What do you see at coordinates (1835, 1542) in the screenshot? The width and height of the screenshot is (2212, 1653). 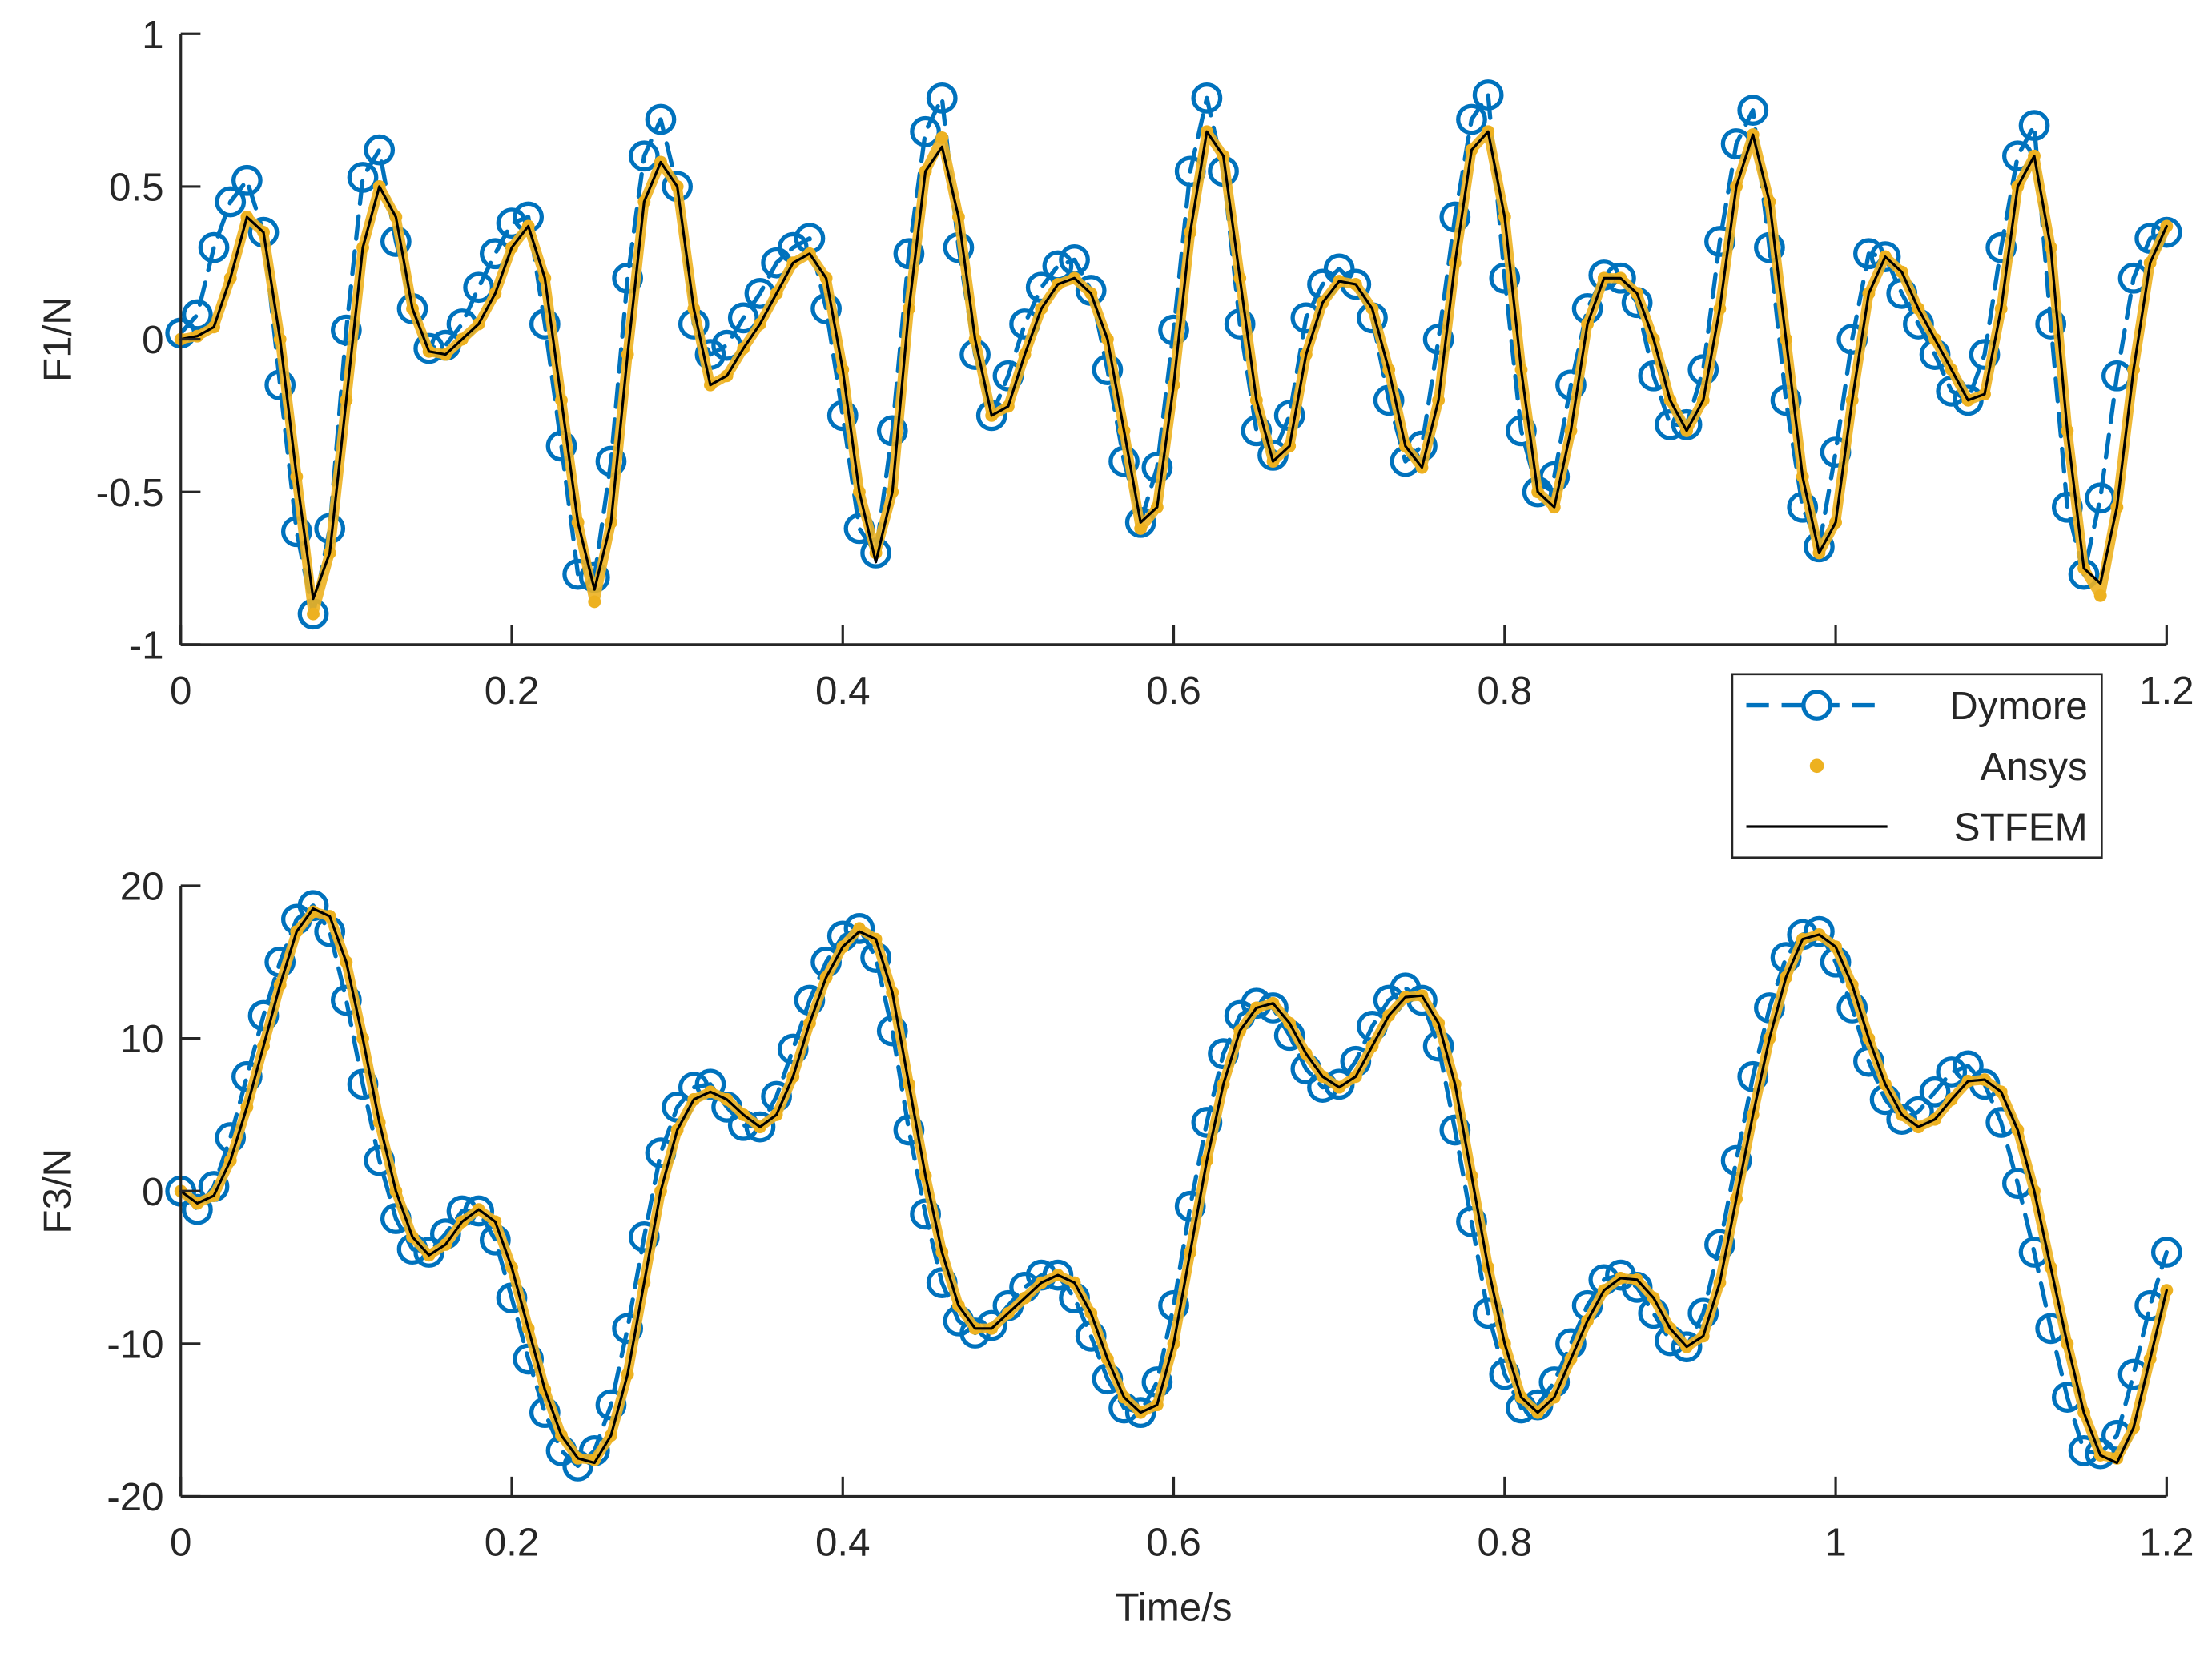 I see `x-tick-label: 1` at bounding box center [1835, 1542].